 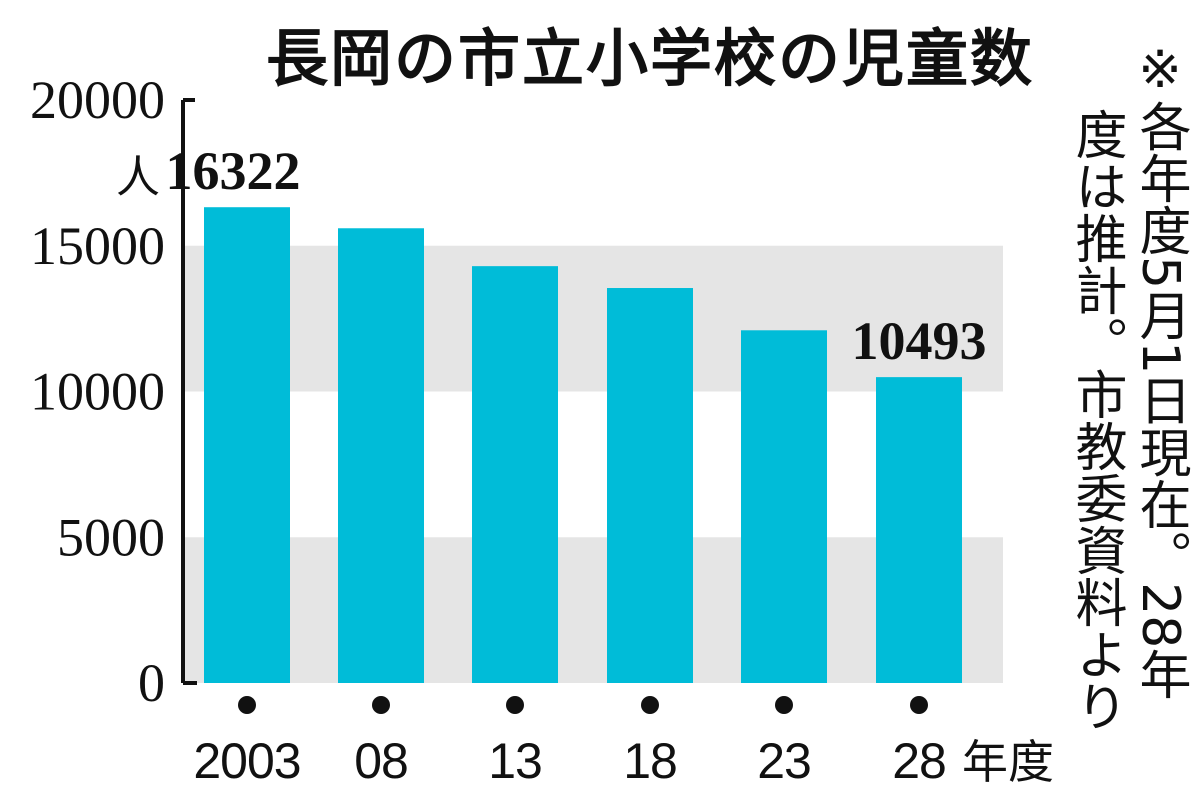 I want to click on x-tick-label: 18, so click(x=650, y=761).